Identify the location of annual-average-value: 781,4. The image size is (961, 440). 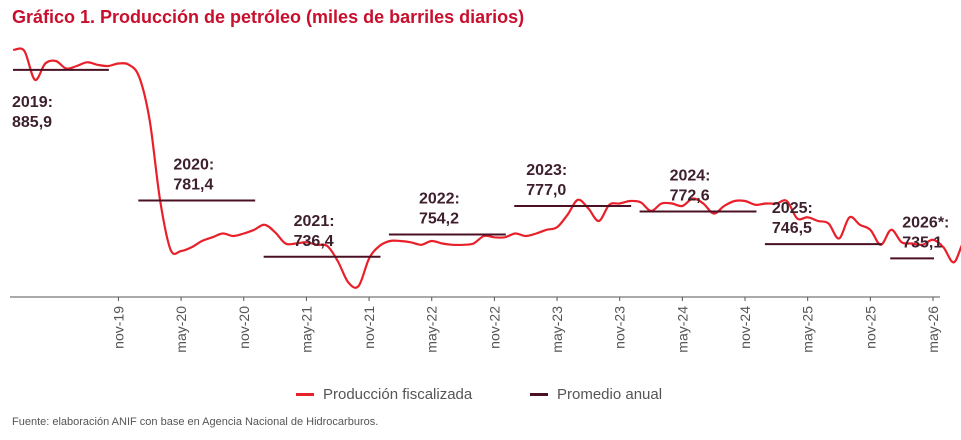
(193, 185).